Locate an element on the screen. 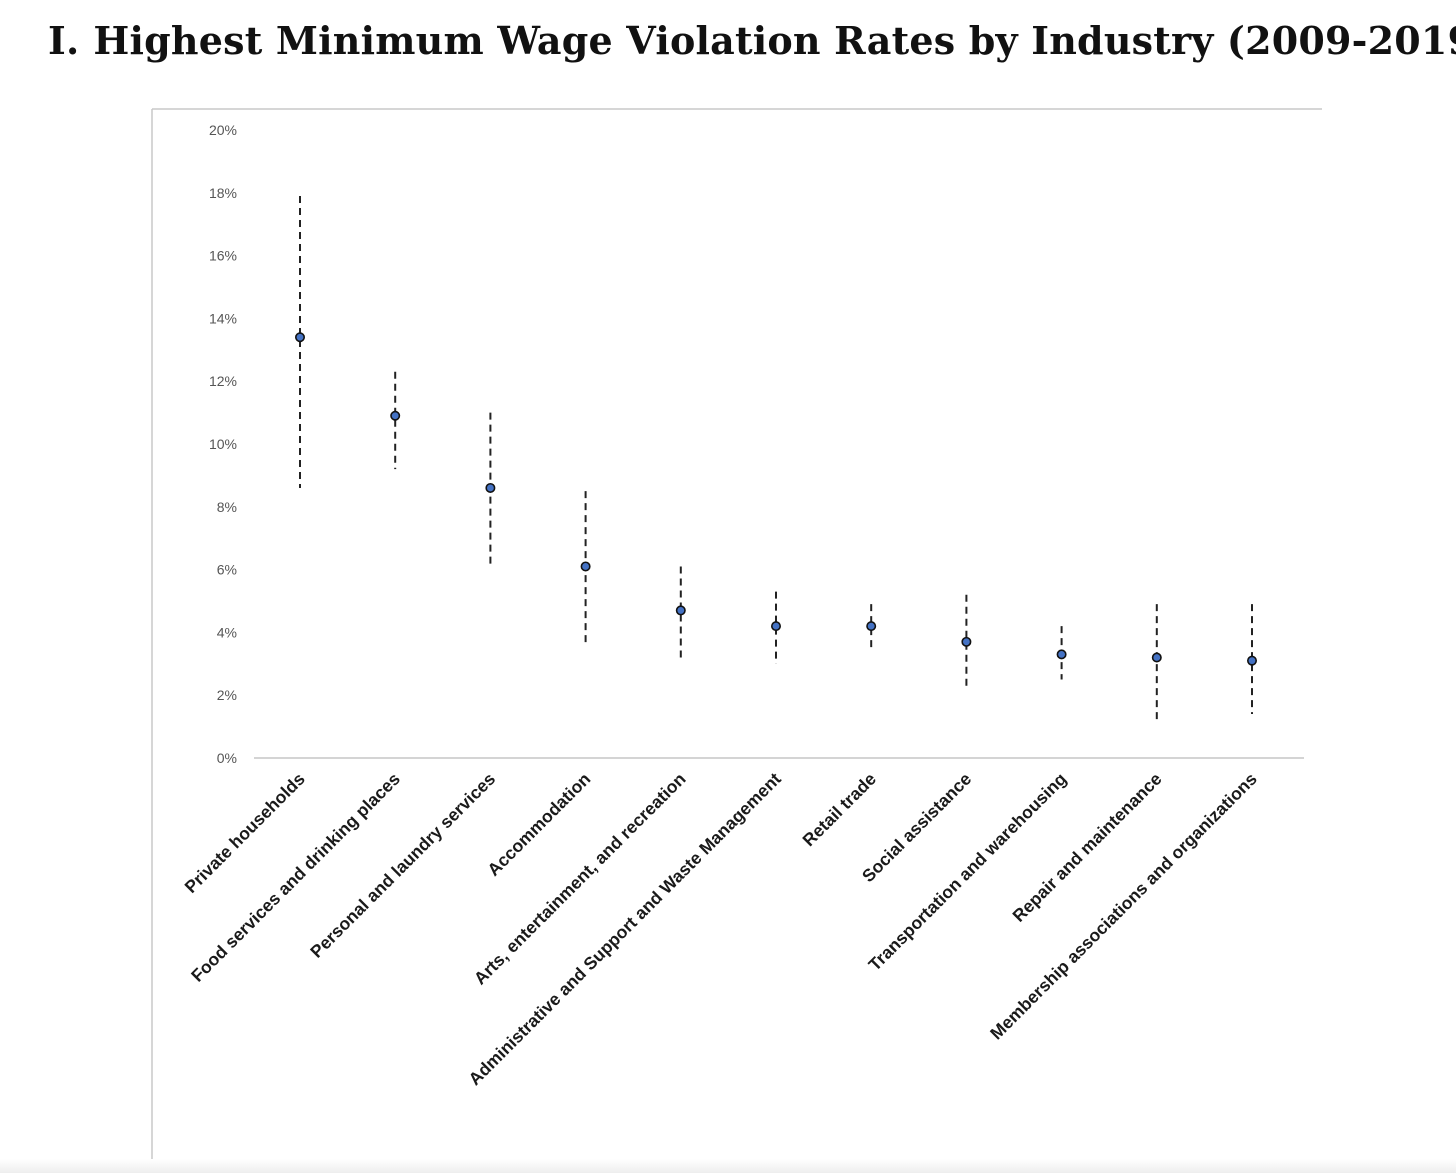 This screenshot has height=1173, width=1456. y-tick-label: 12% is located at coordinates (223, 381).